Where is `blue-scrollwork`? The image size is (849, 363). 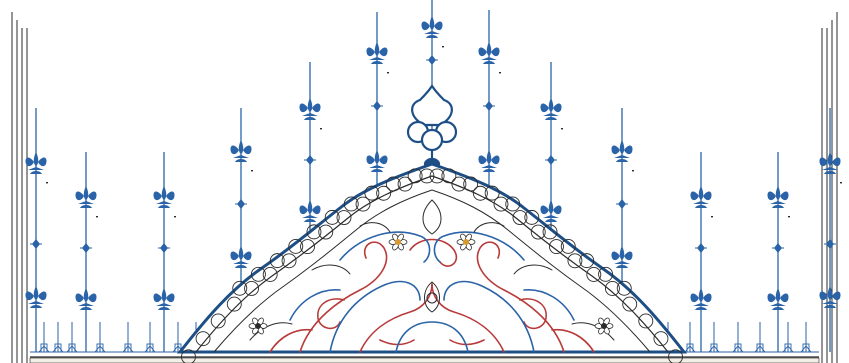
blue-scrollwork is located at coordinates (432, 292).